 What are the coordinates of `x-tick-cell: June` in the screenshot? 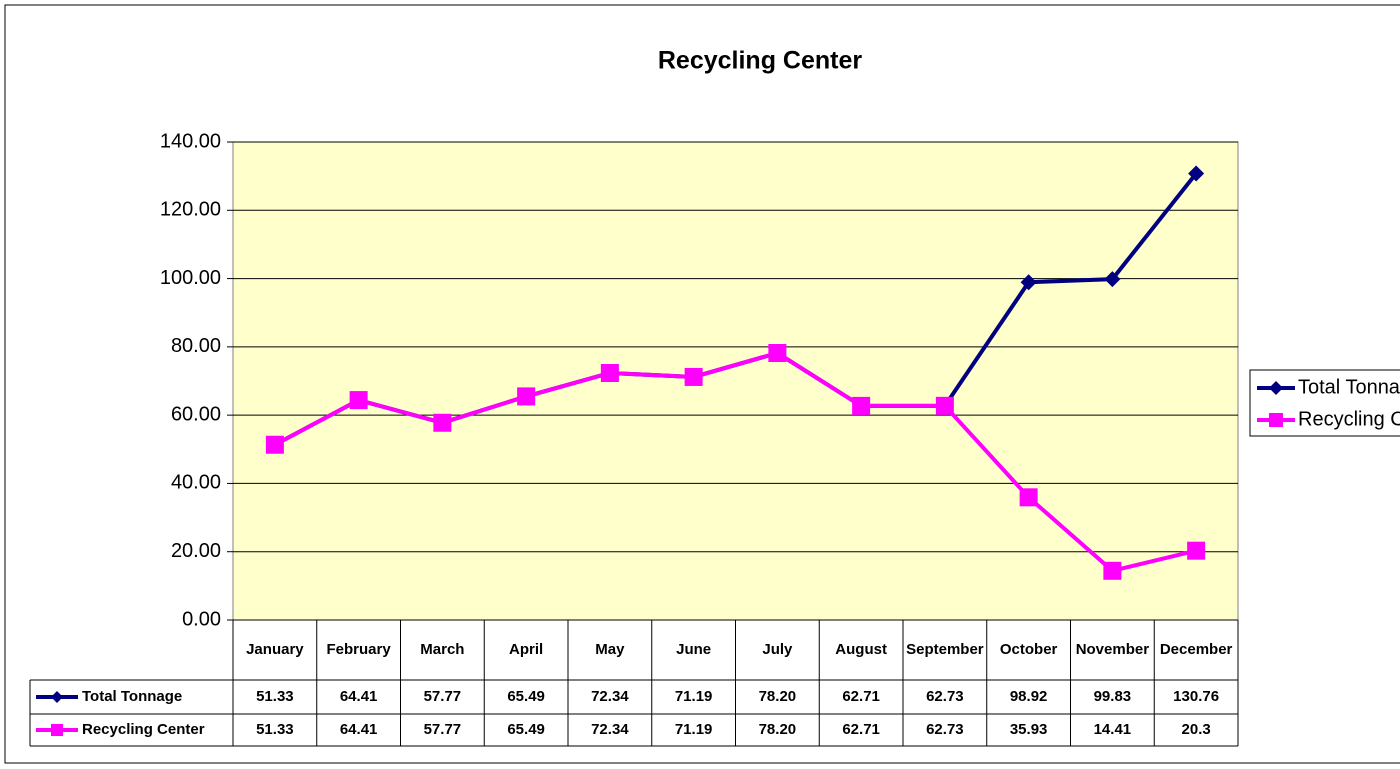 It's located at (694, 649).